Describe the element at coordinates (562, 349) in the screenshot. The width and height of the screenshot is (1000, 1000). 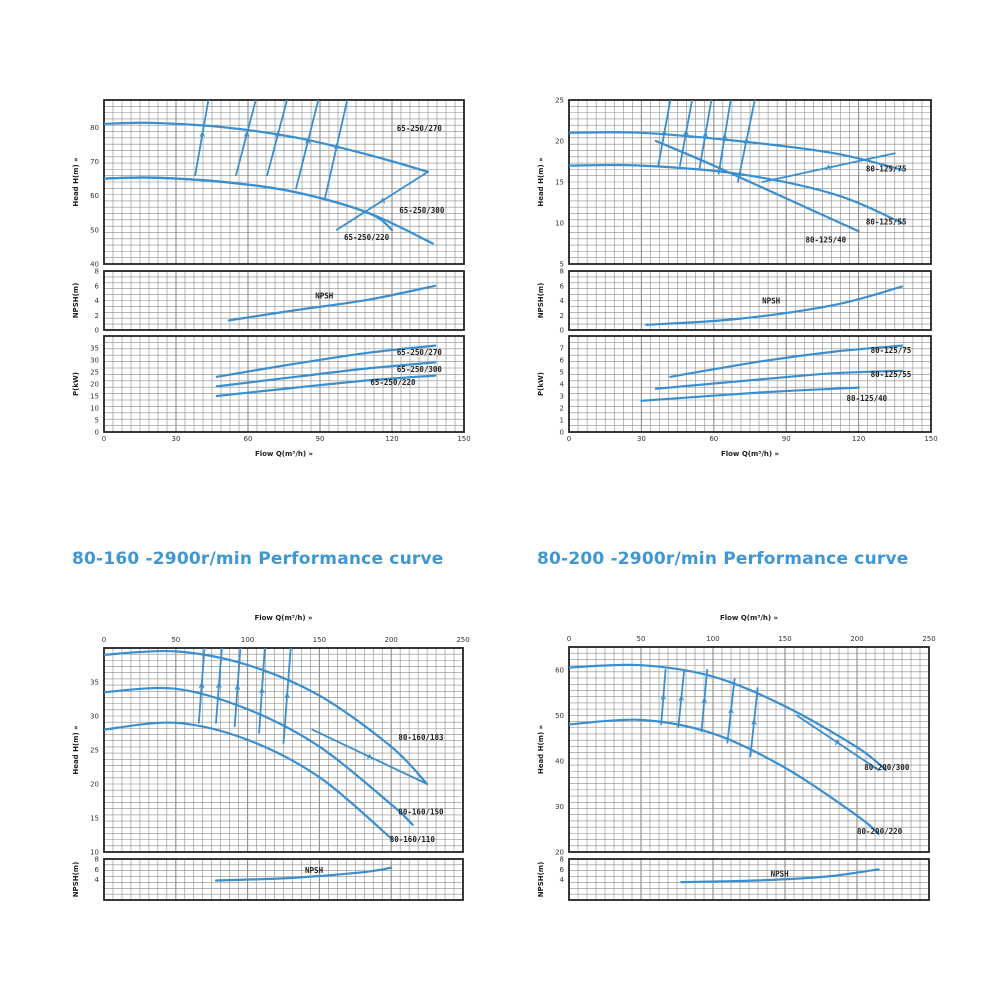
I see `y-tick-label: 7` at that location.